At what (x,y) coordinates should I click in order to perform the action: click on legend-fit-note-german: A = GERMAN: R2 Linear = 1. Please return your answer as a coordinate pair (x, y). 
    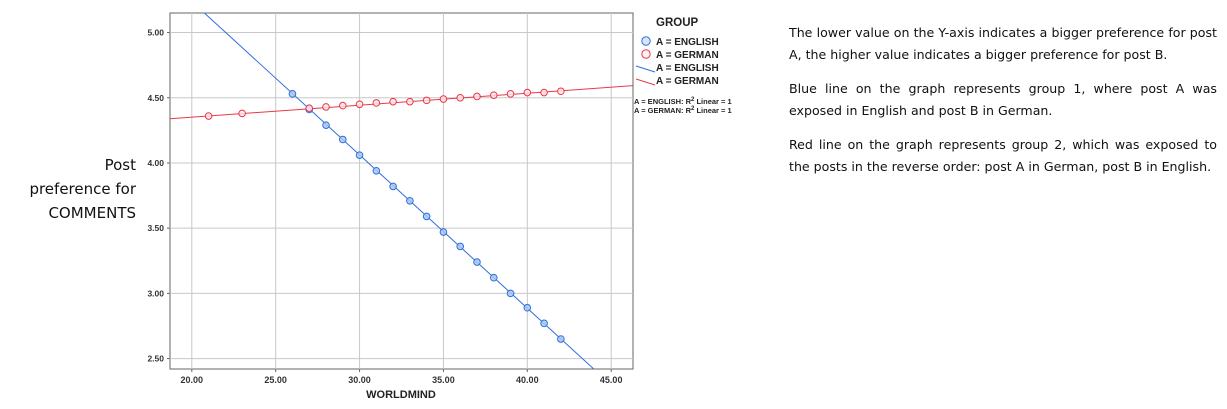
    Looking at the image, I should click on (683, 110).